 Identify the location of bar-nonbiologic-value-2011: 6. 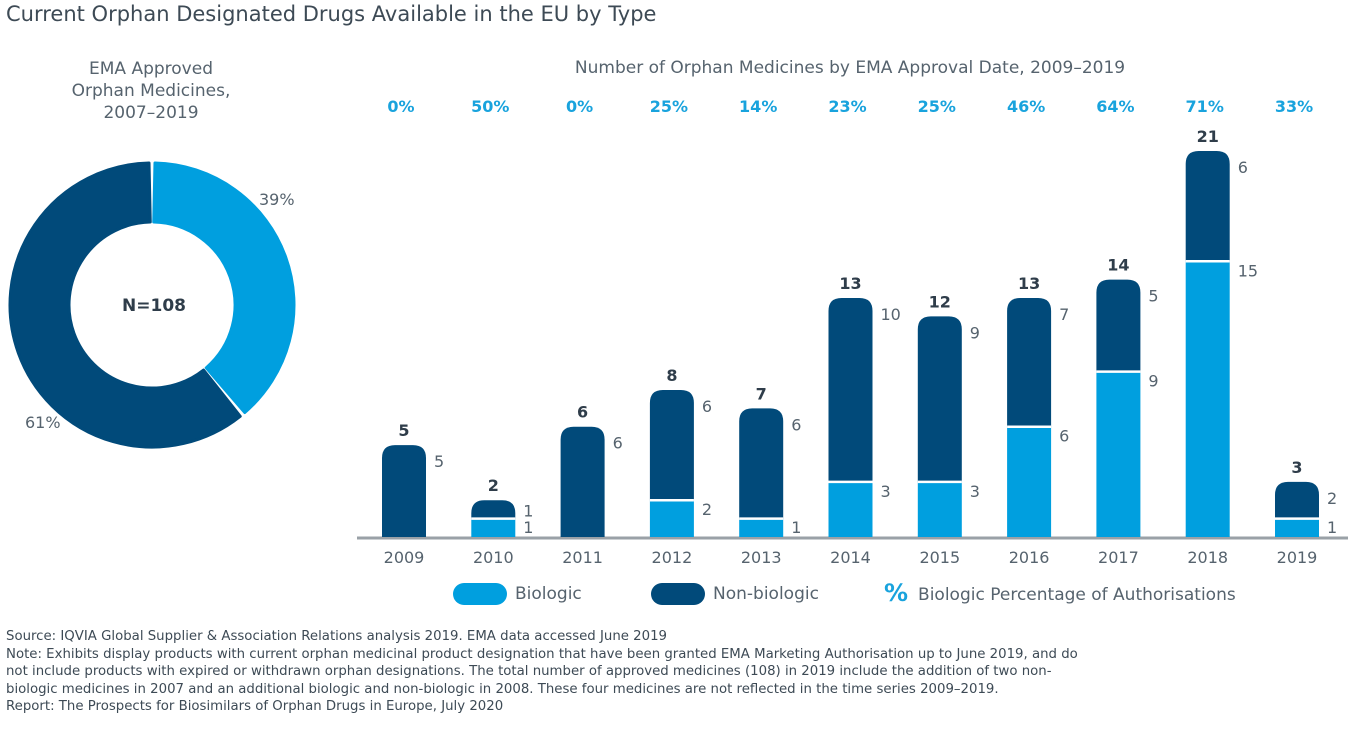
(618, 443).